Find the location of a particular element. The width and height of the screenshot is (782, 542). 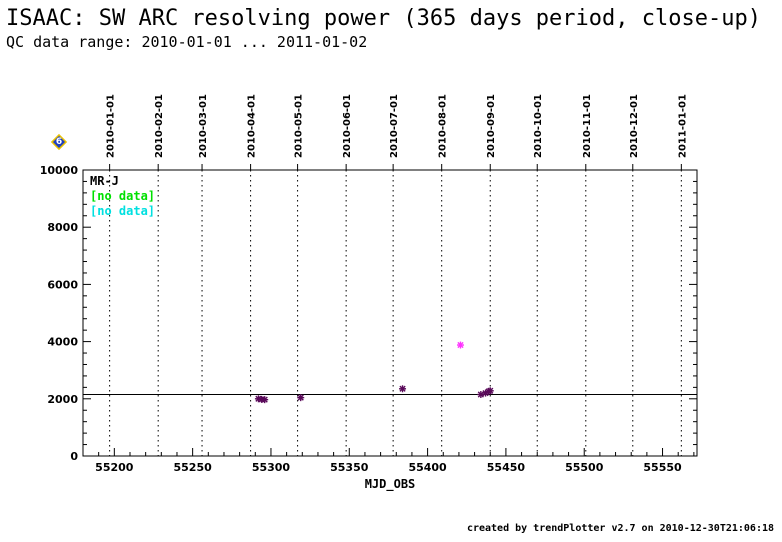

x-tick-label: 55200 is located at coordinates (114, 467).